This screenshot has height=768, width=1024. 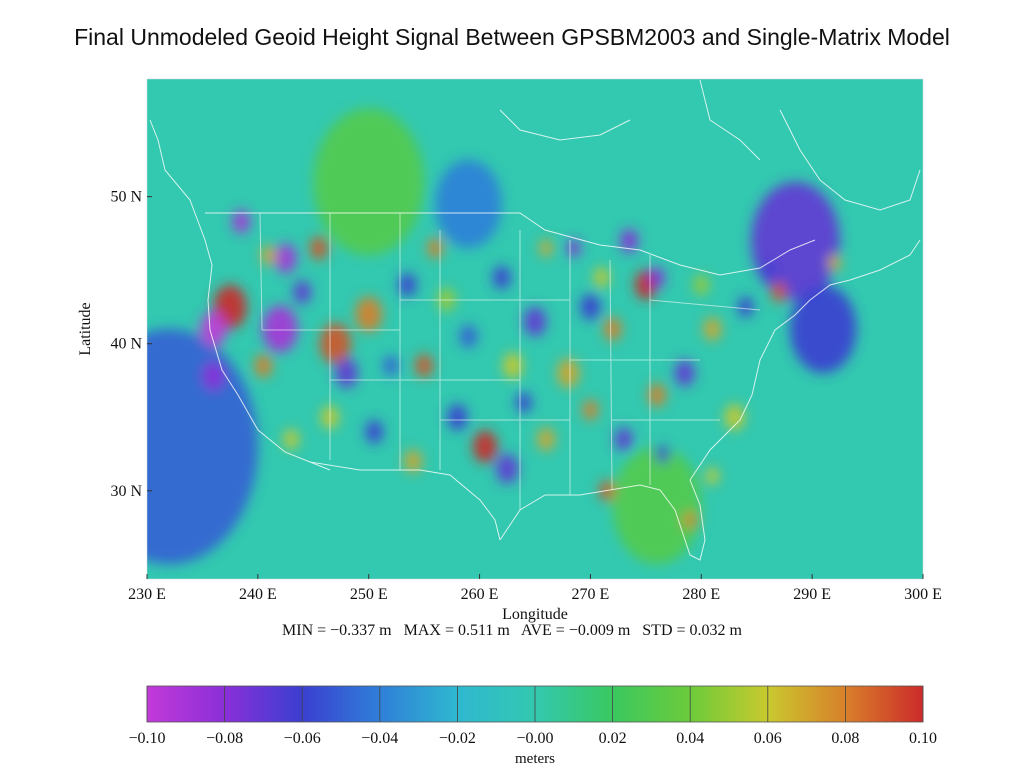 What do you see at coordinates (302, 738) in the screenshot?
I see `colorbar-tick-label: −0.06` at bounding box center [302, 738].